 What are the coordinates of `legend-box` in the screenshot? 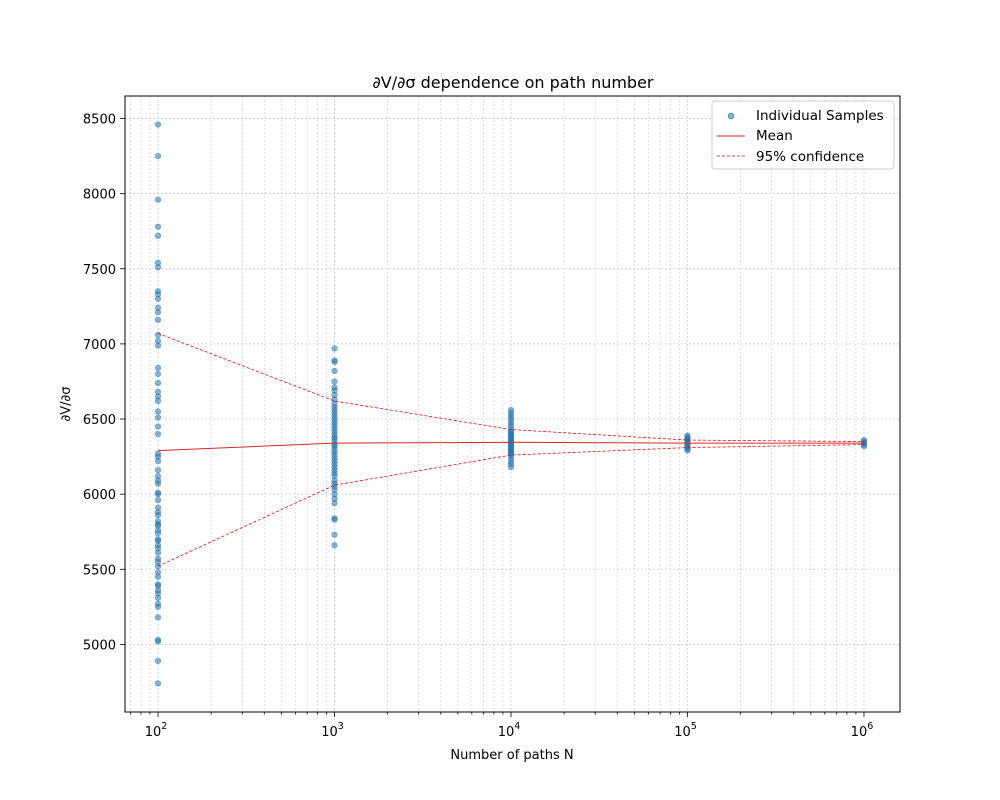 It's located at (803, 135).